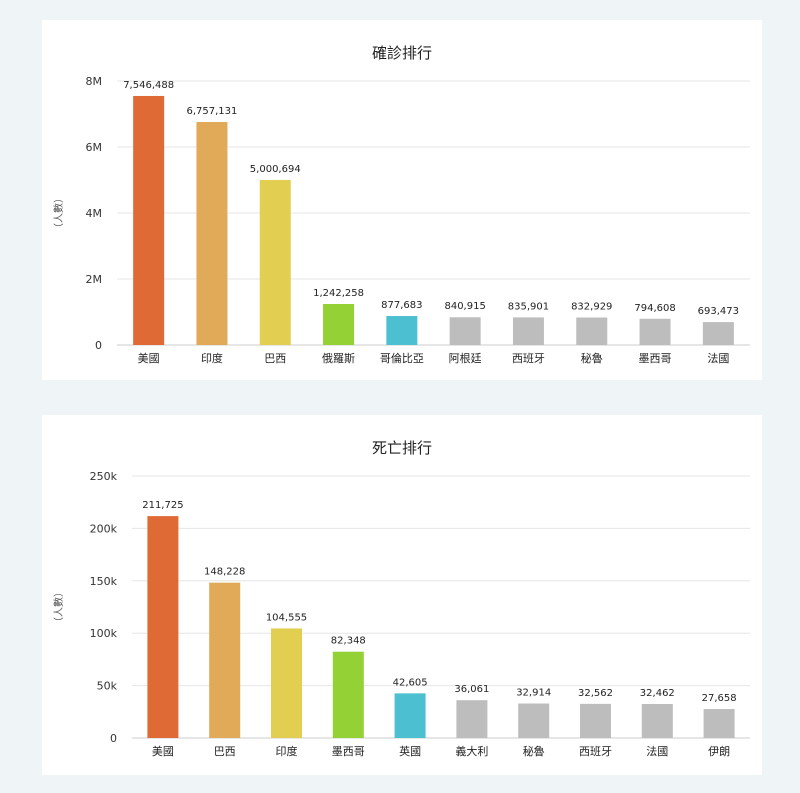  Describe the element at coordinates (718, 358) in the screenshot. I see `confirmed-category-label: 法國` at that location.